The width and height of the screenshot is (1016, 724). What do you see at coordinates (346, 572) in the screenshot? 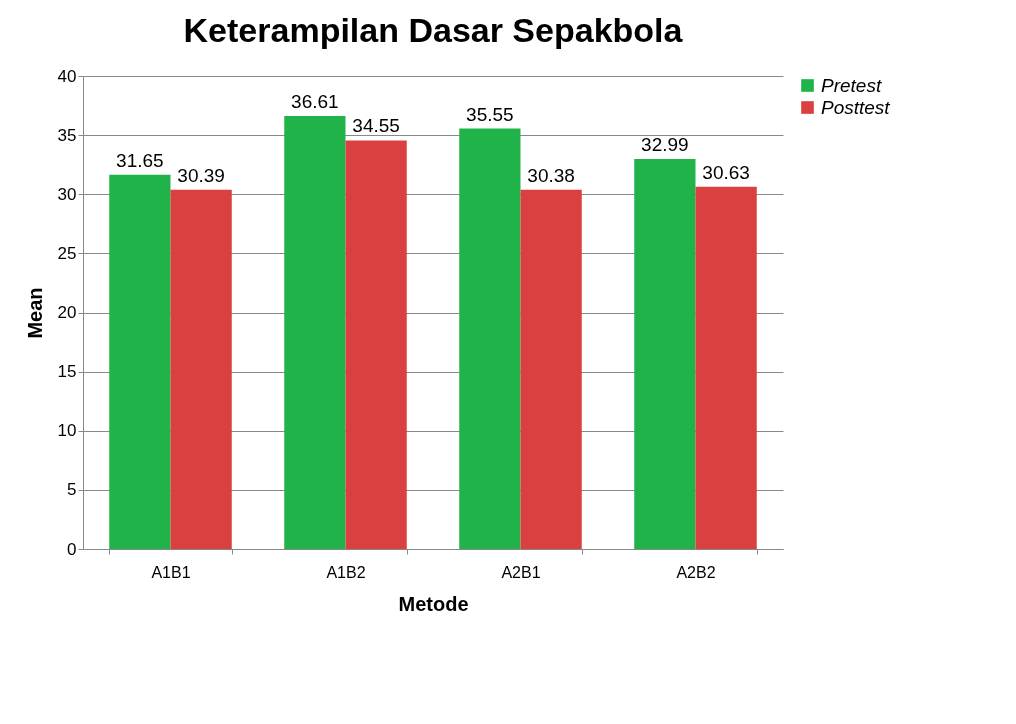
I see `x-tick-label: A1B2` at bounding box center [346, 572].